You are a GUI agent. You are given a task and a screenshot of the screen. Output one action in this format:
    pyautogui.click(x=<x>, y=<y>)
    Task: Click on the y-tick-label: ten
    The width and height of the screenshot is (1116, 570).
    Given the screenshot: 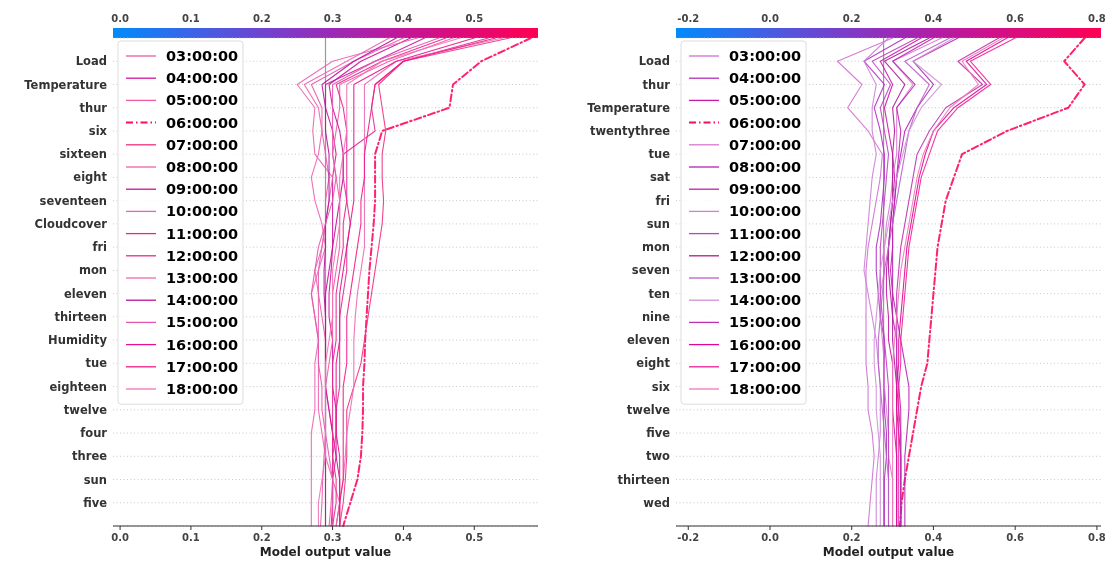 What is the action you would take?
    pyautogui.click(x=659, y=293)
    